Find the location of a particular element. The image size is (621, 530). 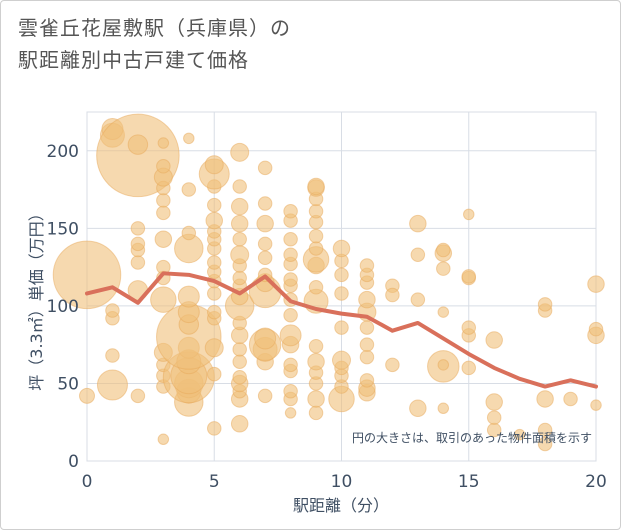

x-tick-label: 10 is located at coordinates (342, 482).